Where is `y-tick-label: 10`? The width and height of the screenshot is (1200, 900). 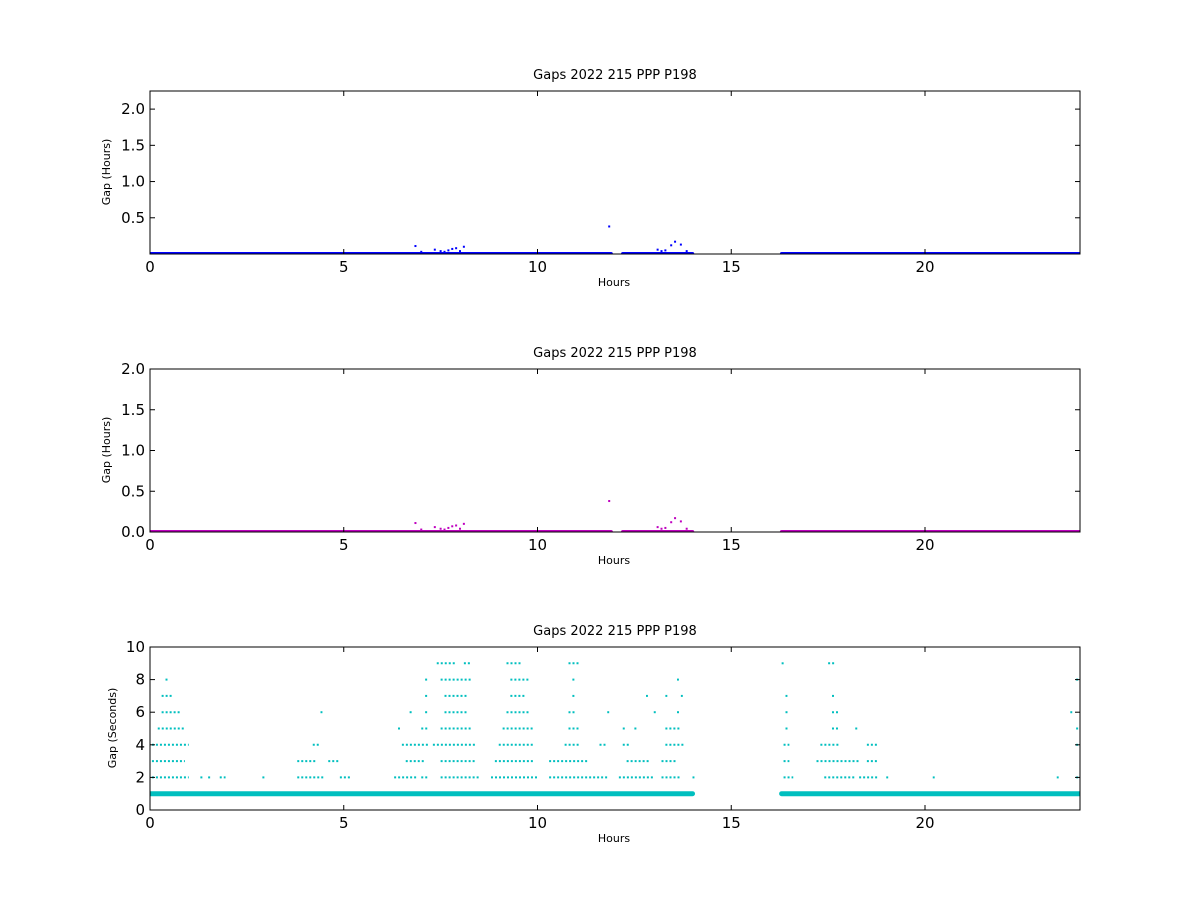 y-tick-label: 10 is located at coordinates (135, 647).